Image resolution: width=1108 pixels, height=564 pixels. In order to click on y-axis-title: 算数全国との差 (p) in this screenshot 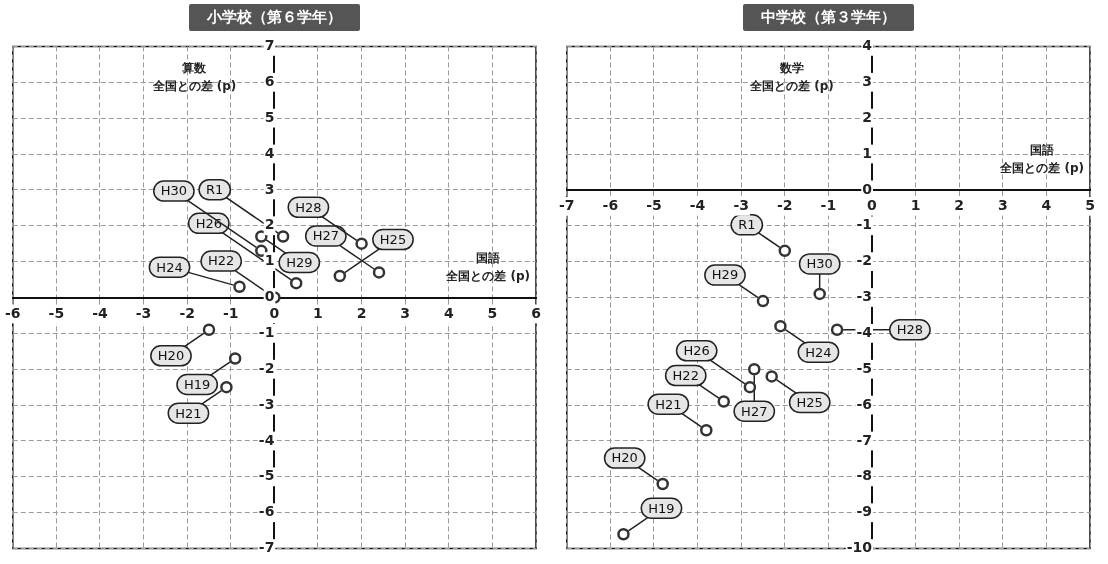, I will do `click(194, 76)`.